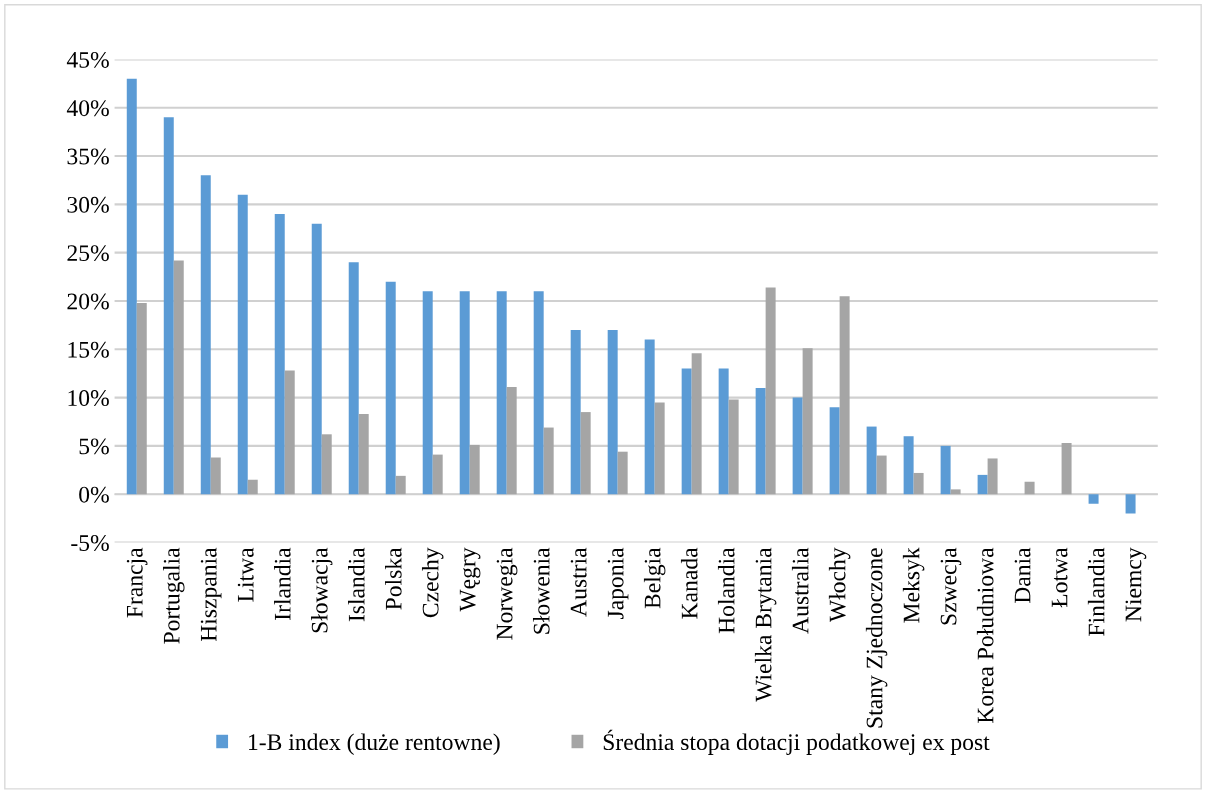  What do you see at coordinates (796, 742) in the screenshot?
I see `legend-label: Średnia stopa dotacji podatkowej ex post` at bounding box center [796, 742].